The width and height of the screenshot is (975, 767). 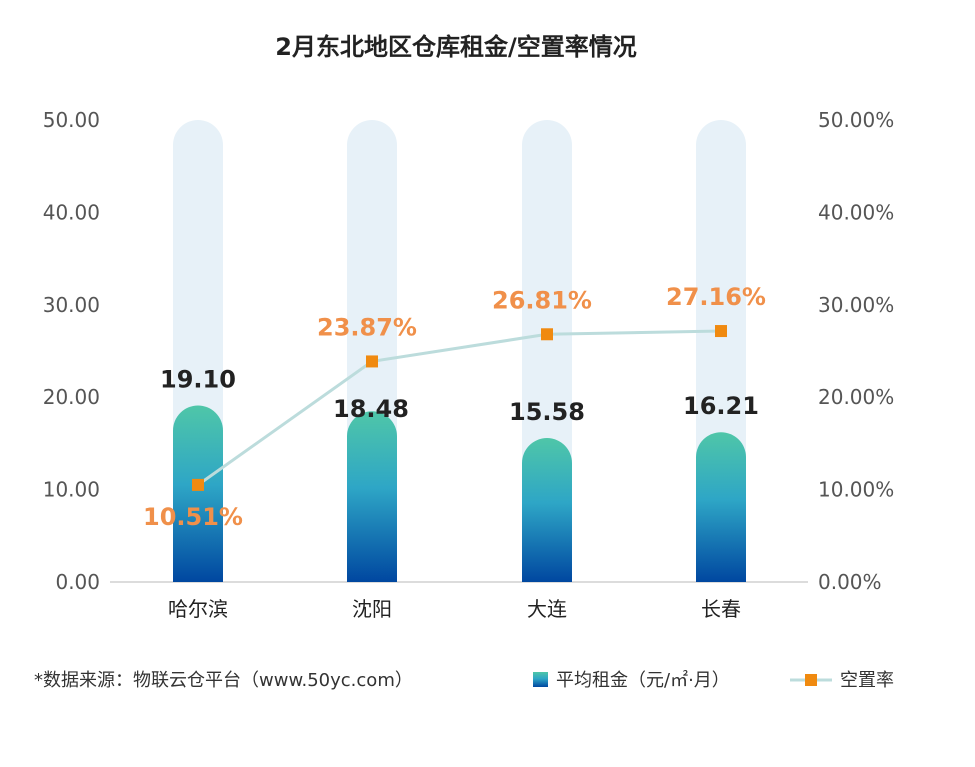 I want to click on vacancy-polyline, so click(x=459, y=408).